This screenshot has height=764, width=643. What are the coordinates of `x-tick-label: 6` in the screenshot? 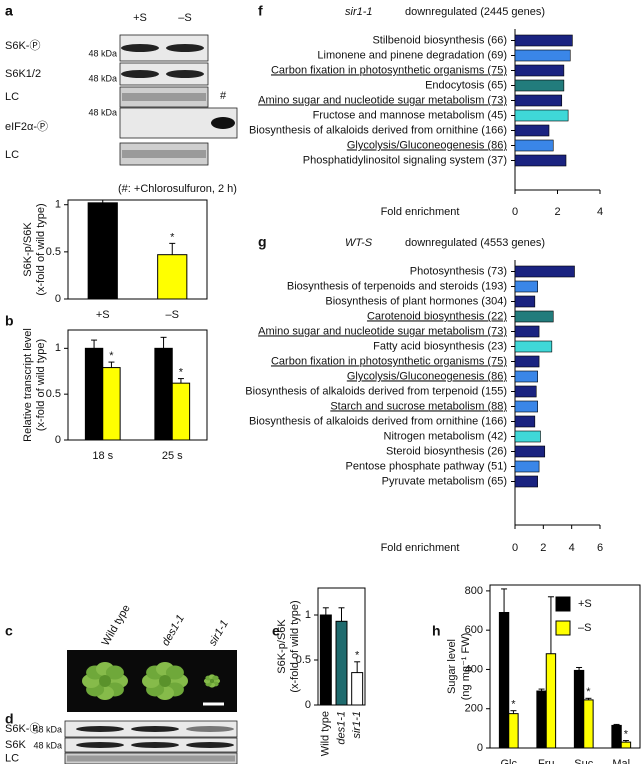 It's located at (600, 548).